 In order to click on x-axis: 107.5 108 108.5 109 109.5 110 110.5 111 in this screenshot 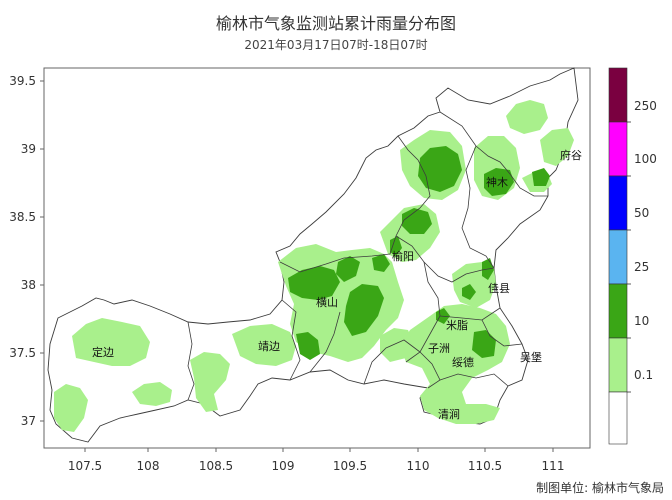, I will do `click(316, 460)`.